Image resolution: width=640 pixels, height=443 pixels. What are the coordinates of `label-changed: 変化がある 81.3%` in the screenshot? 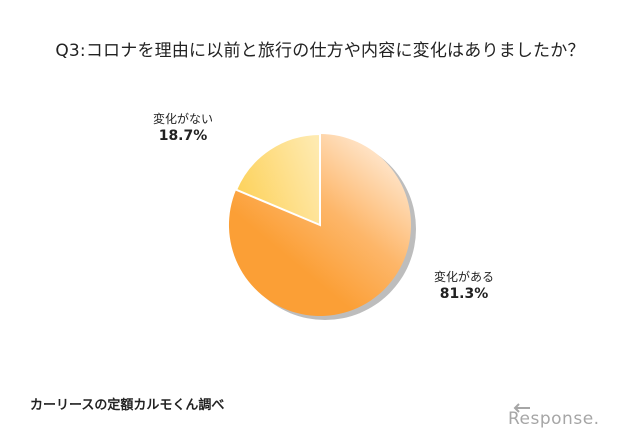 It's located at (464, 285).